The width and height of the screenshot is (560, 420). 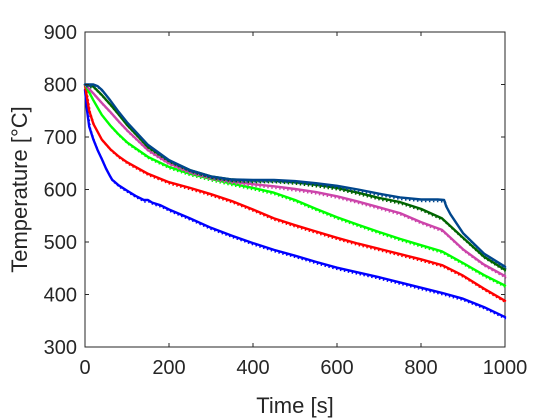 What do you see at coordinates (60, 296) in the screenshot?
I see `y-tick-label: 400` at bounding box center [60, 296].